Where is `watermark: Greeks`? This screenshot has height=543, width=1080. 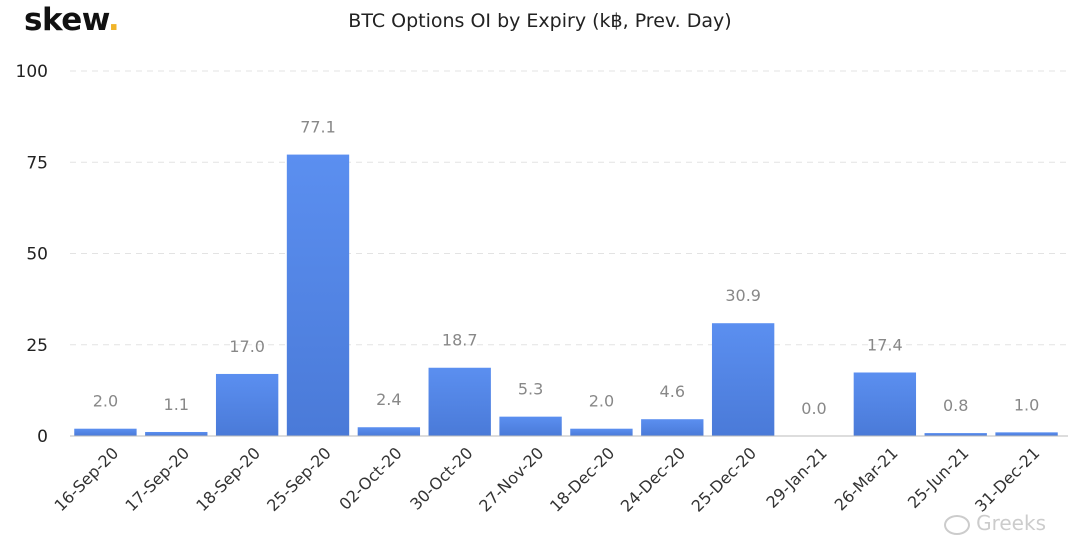 watermark: Greeks is located at coordinates (995, 523).